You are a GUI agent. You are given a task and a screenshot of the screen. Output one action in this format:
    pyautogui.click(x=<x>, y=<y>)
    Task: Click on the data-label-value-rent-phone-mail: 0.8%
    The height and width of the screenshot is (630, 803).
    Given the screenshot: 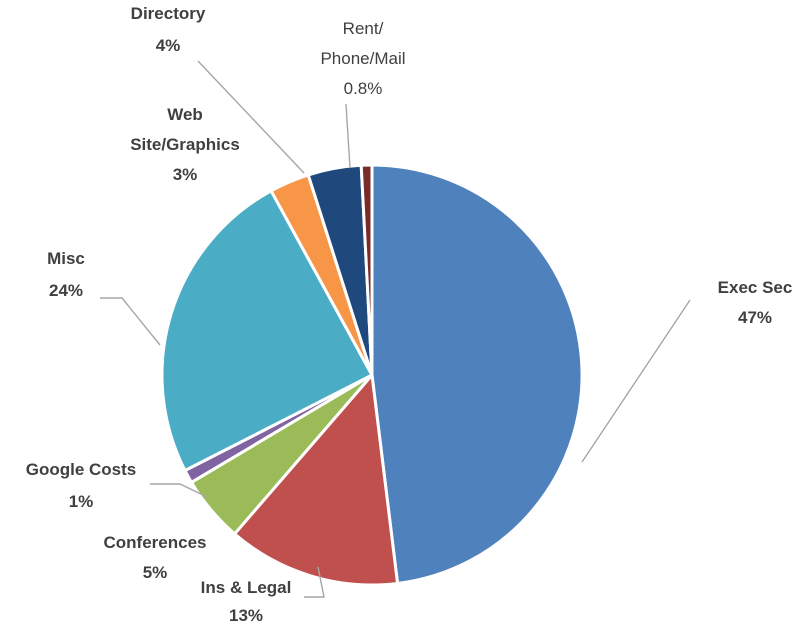 What is the action you would take?
    pyautogui.click(x=363, y=88)
    